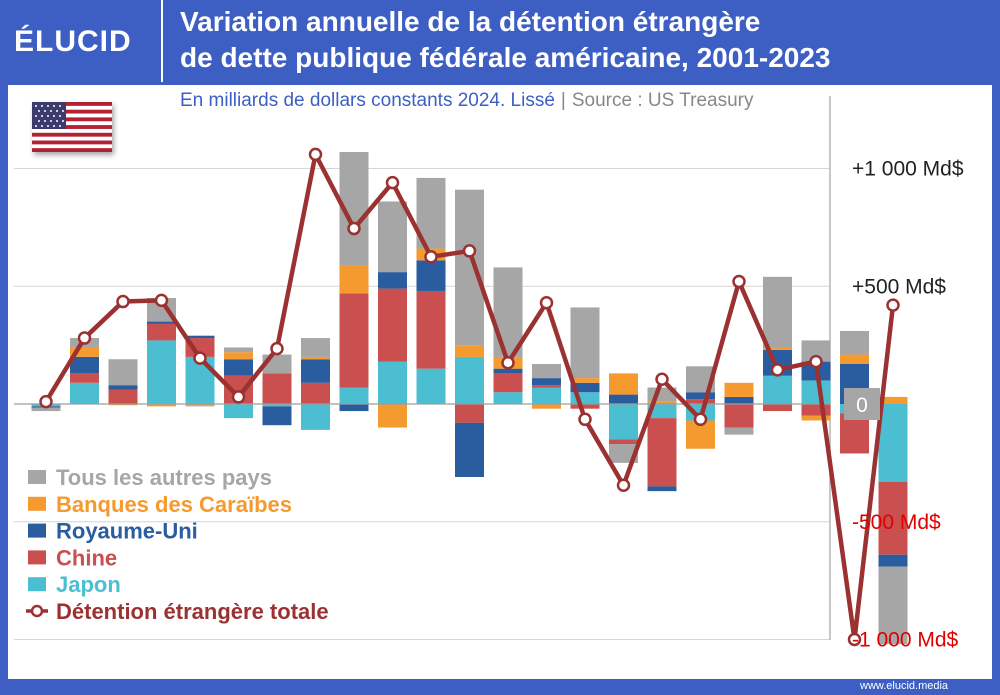 This screenshot has width=1000, height=695. What do you see at coordinates (37, 611) in the screenshot?
I see `legend-marker-total` at bounding box center [37, 611].